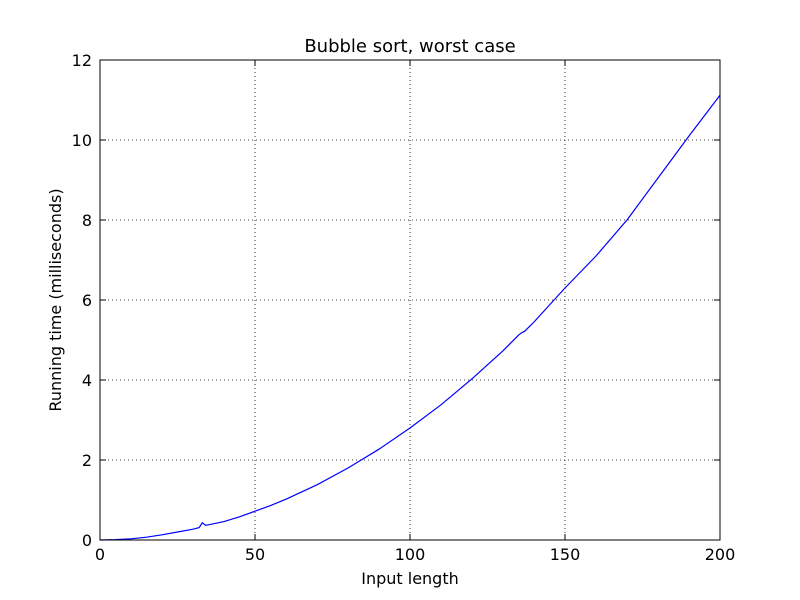 This screenshot has height=600, width=800. What do you see at coordinates (100, 554) in the screenshot?
I see `x-tick-label: 0` at bounding box center [100, 554].